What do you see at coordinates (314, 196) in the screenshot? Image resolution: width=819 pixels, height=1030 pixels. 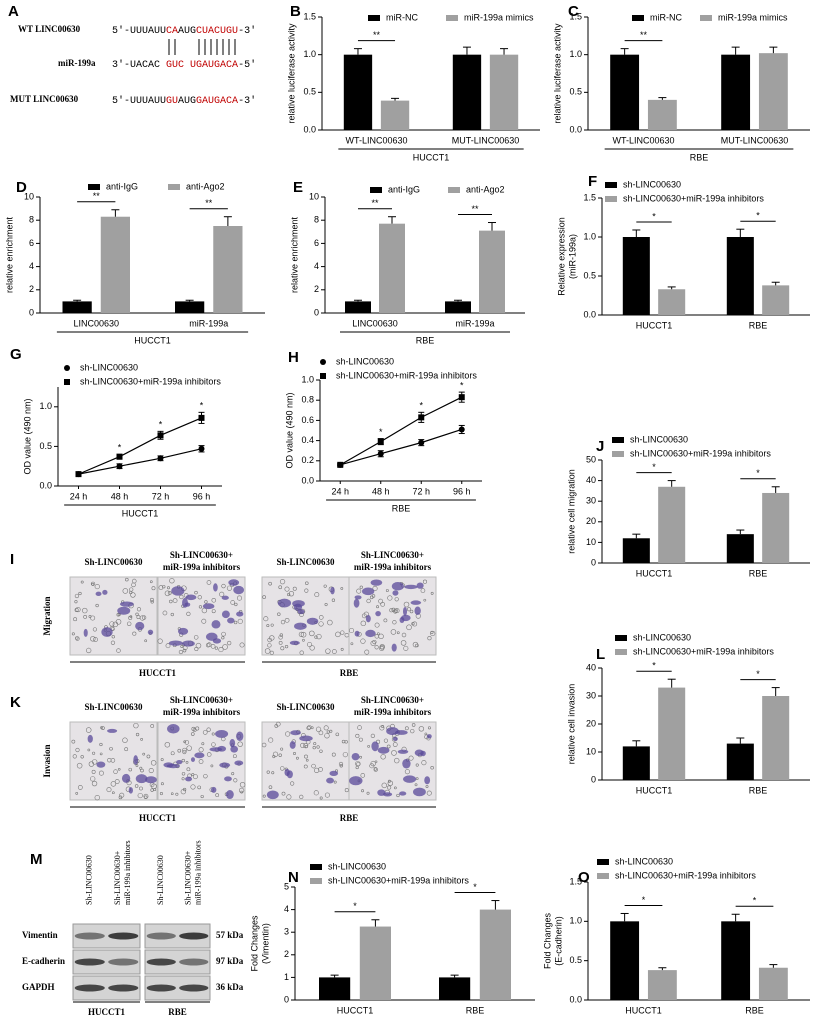 I see `y-tick-label: 10` at bounding box center [314, 196].